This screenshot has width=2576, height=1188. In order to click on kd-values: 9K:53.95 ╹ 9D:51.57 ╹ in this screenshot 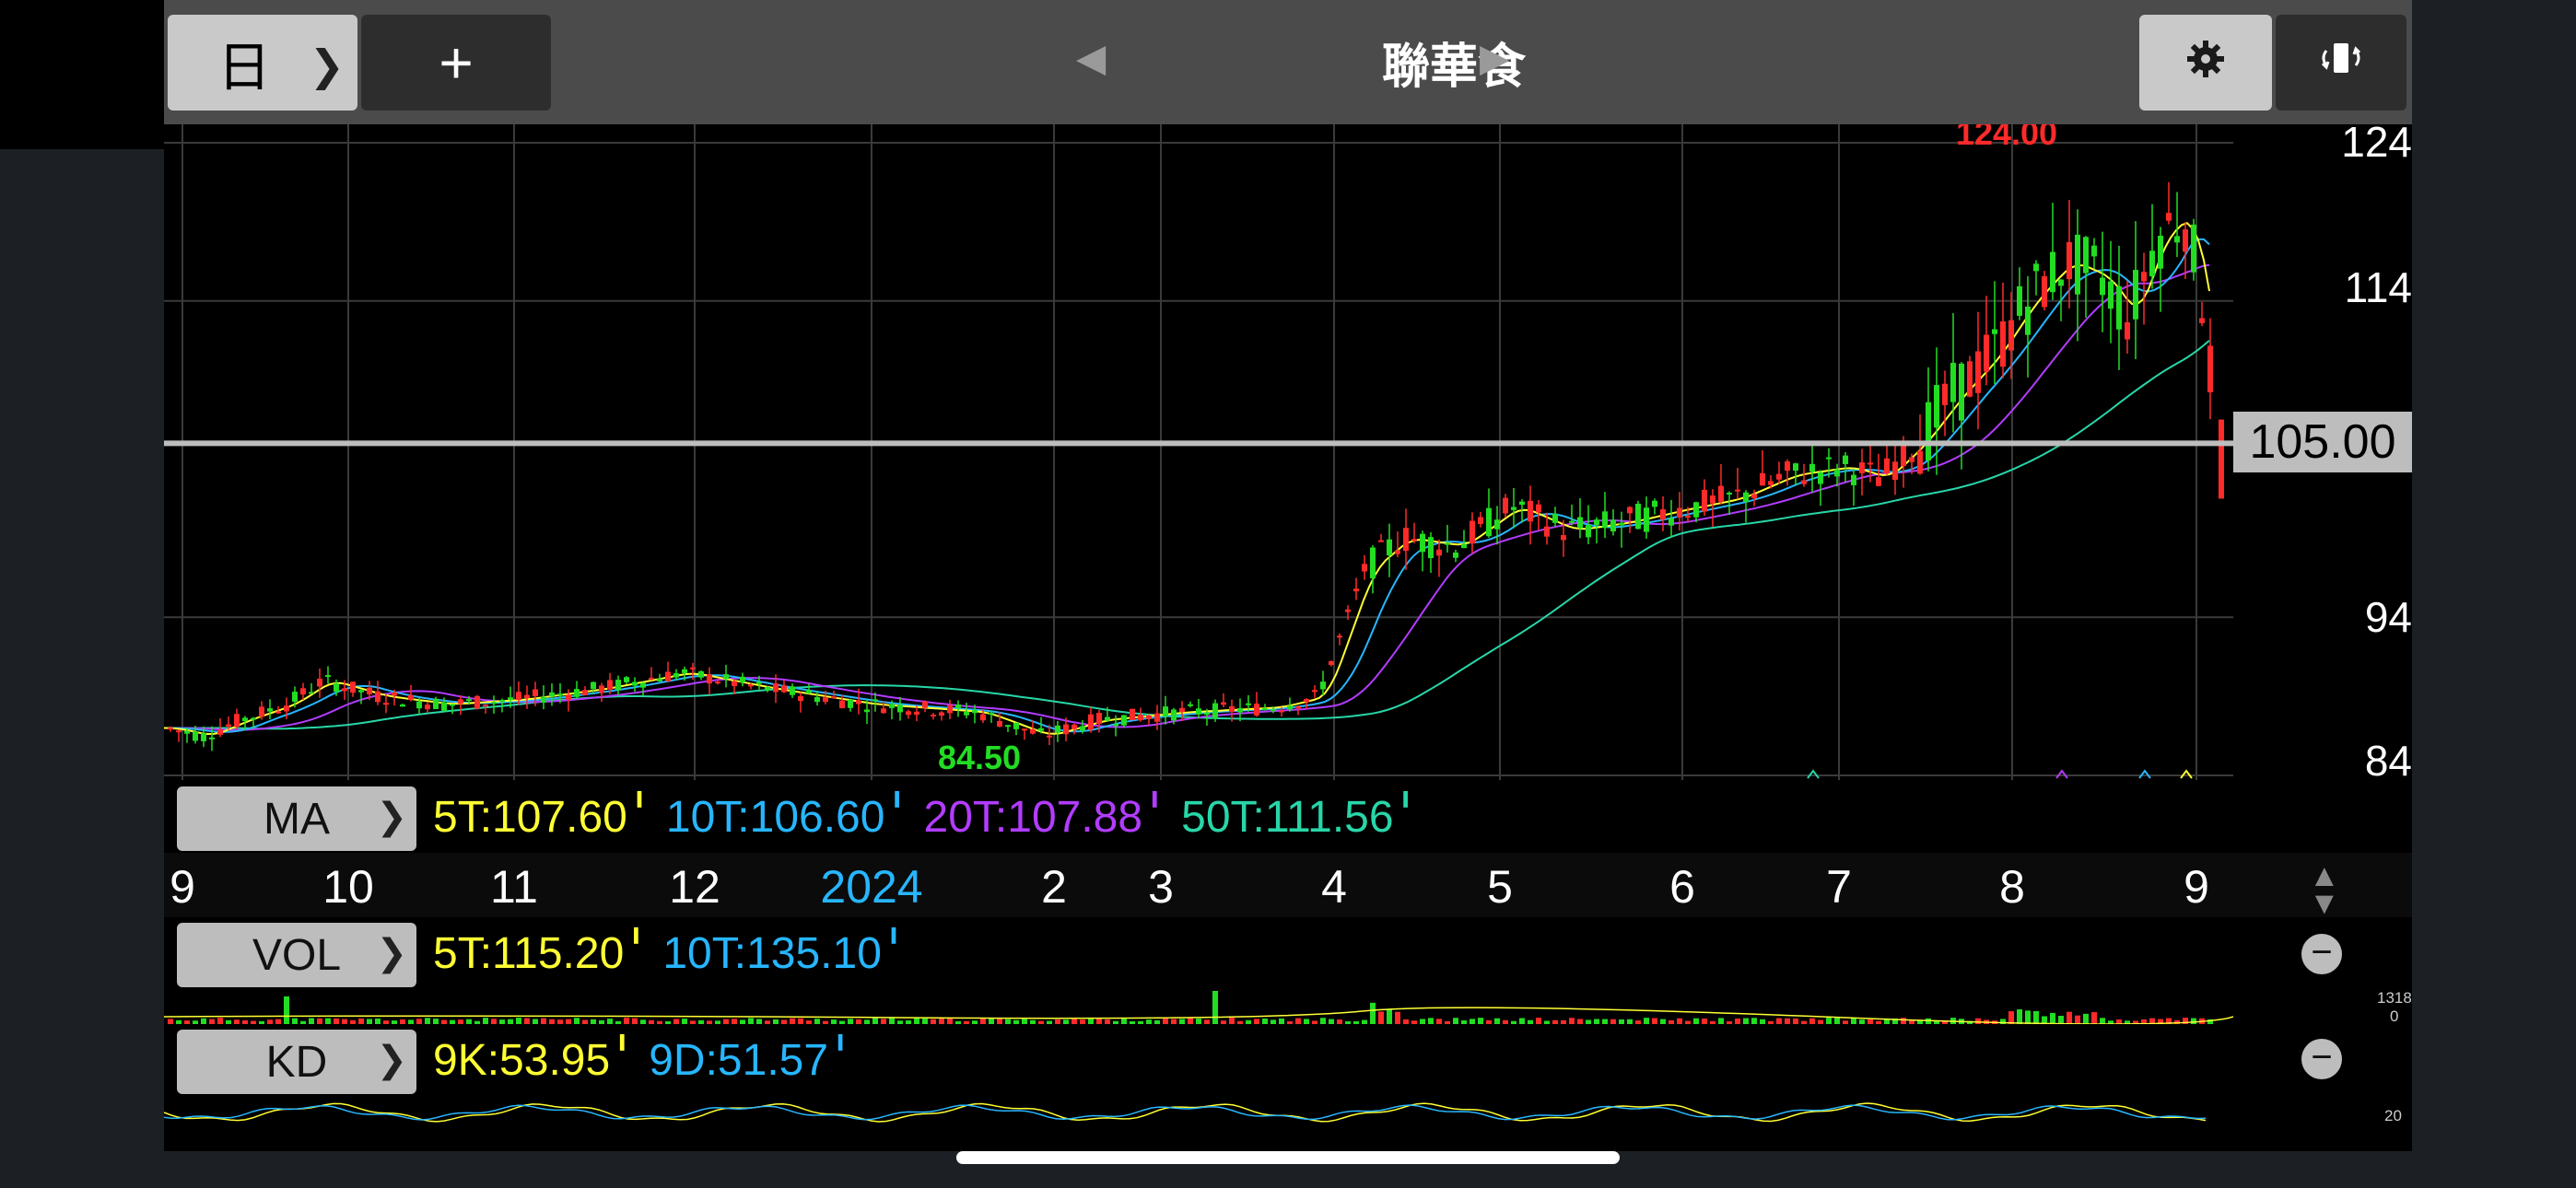, I will do `click(650, 1060)`.